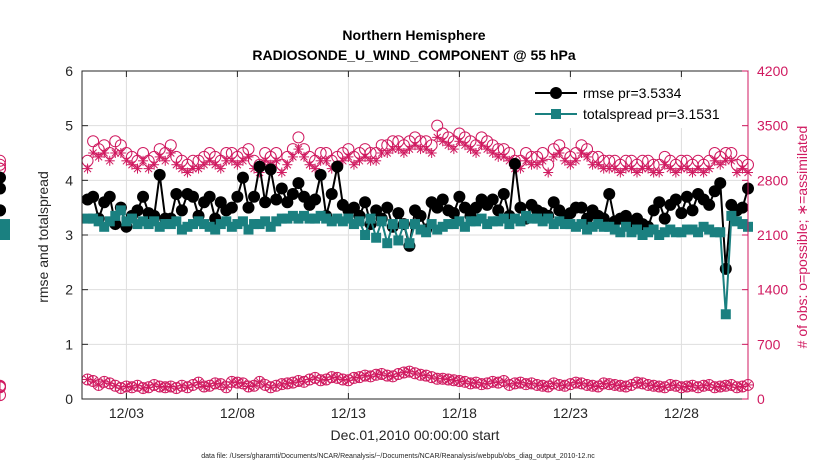  What do you see at coordinates (761, 399) in the screenshot?
I see `y2-tick-label: 0` at bounding box center [761, 399].